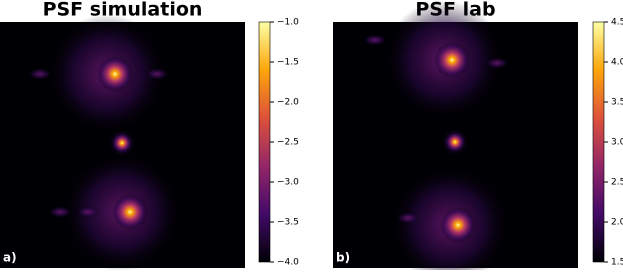 The height and width of the screenshot is (274, 623). What do you see at coordinates (288, 23) in the screenshot?
I see `colorbar-tick-label: −1.0` at bounding box center [288, 23].